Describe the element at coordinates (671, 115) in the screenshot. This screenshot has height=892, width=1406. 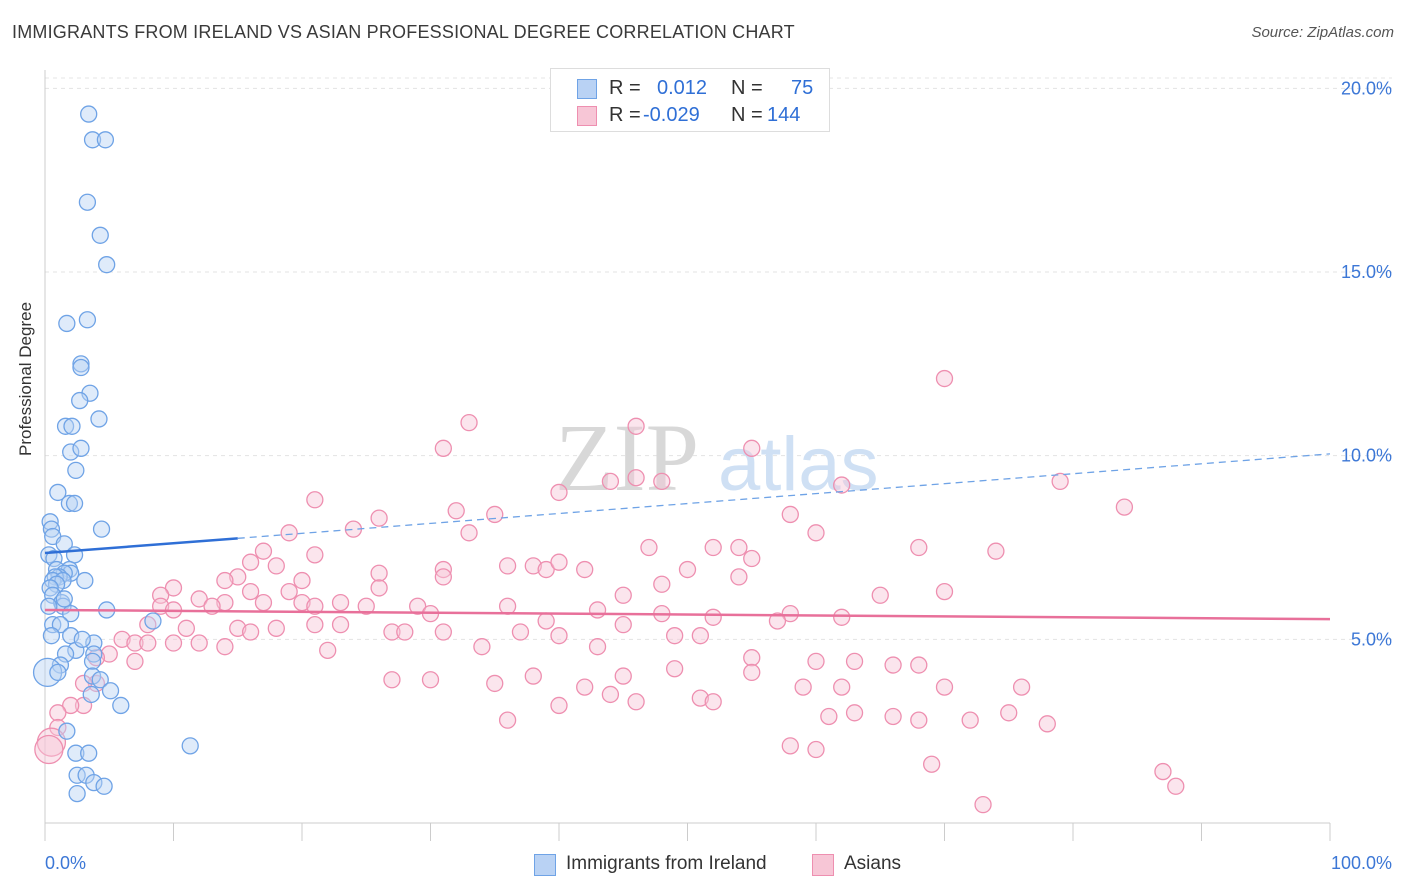
I see `r-value-asians: -0.029` at that location.